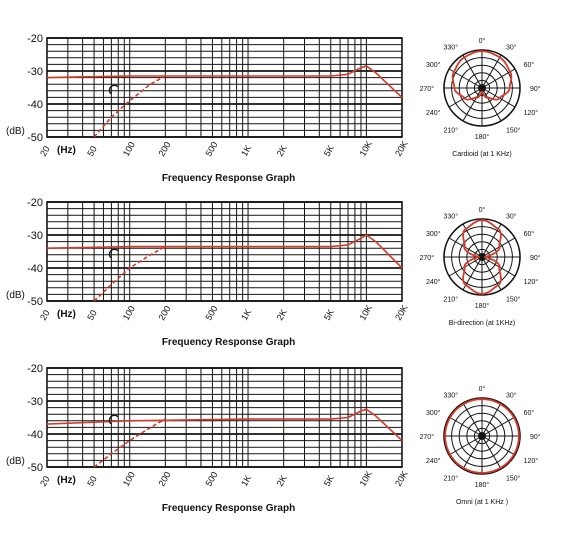 The image size is (567, 546). Describe the element at coordinates (129, 313) in the screenshot. I see `x-tick-label: 100` at that location.